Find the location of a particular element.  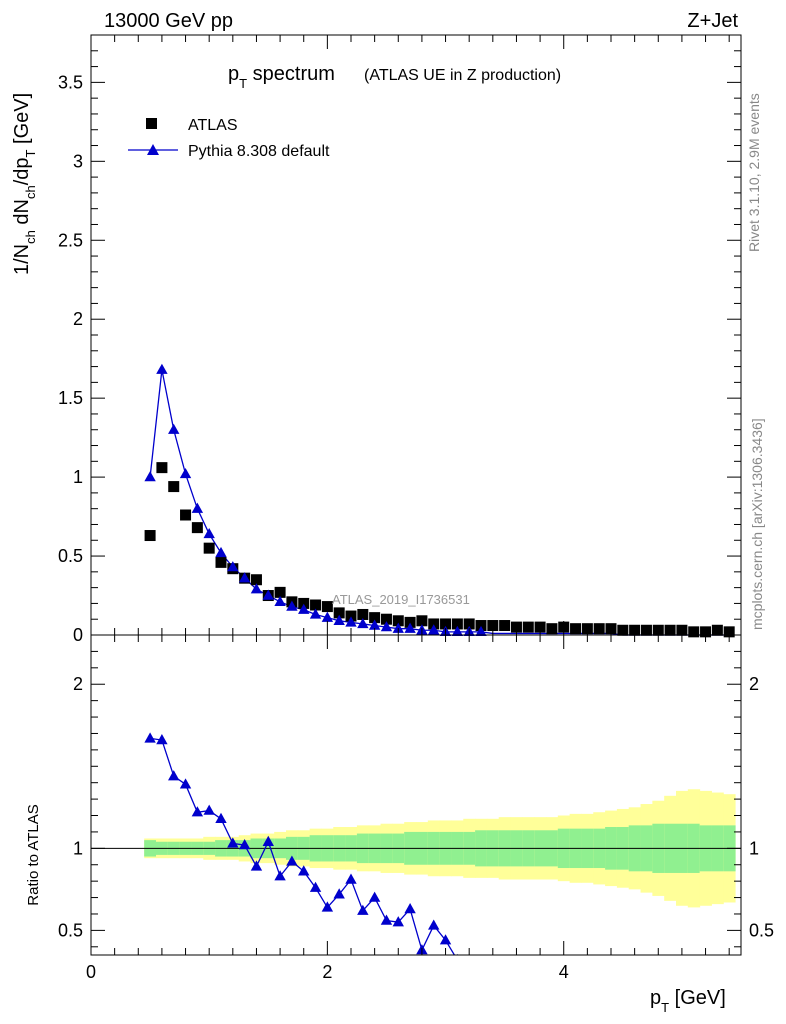

analysis-watermark: ATLAS_2019_I1736531 is located at coordinates (401, 599).